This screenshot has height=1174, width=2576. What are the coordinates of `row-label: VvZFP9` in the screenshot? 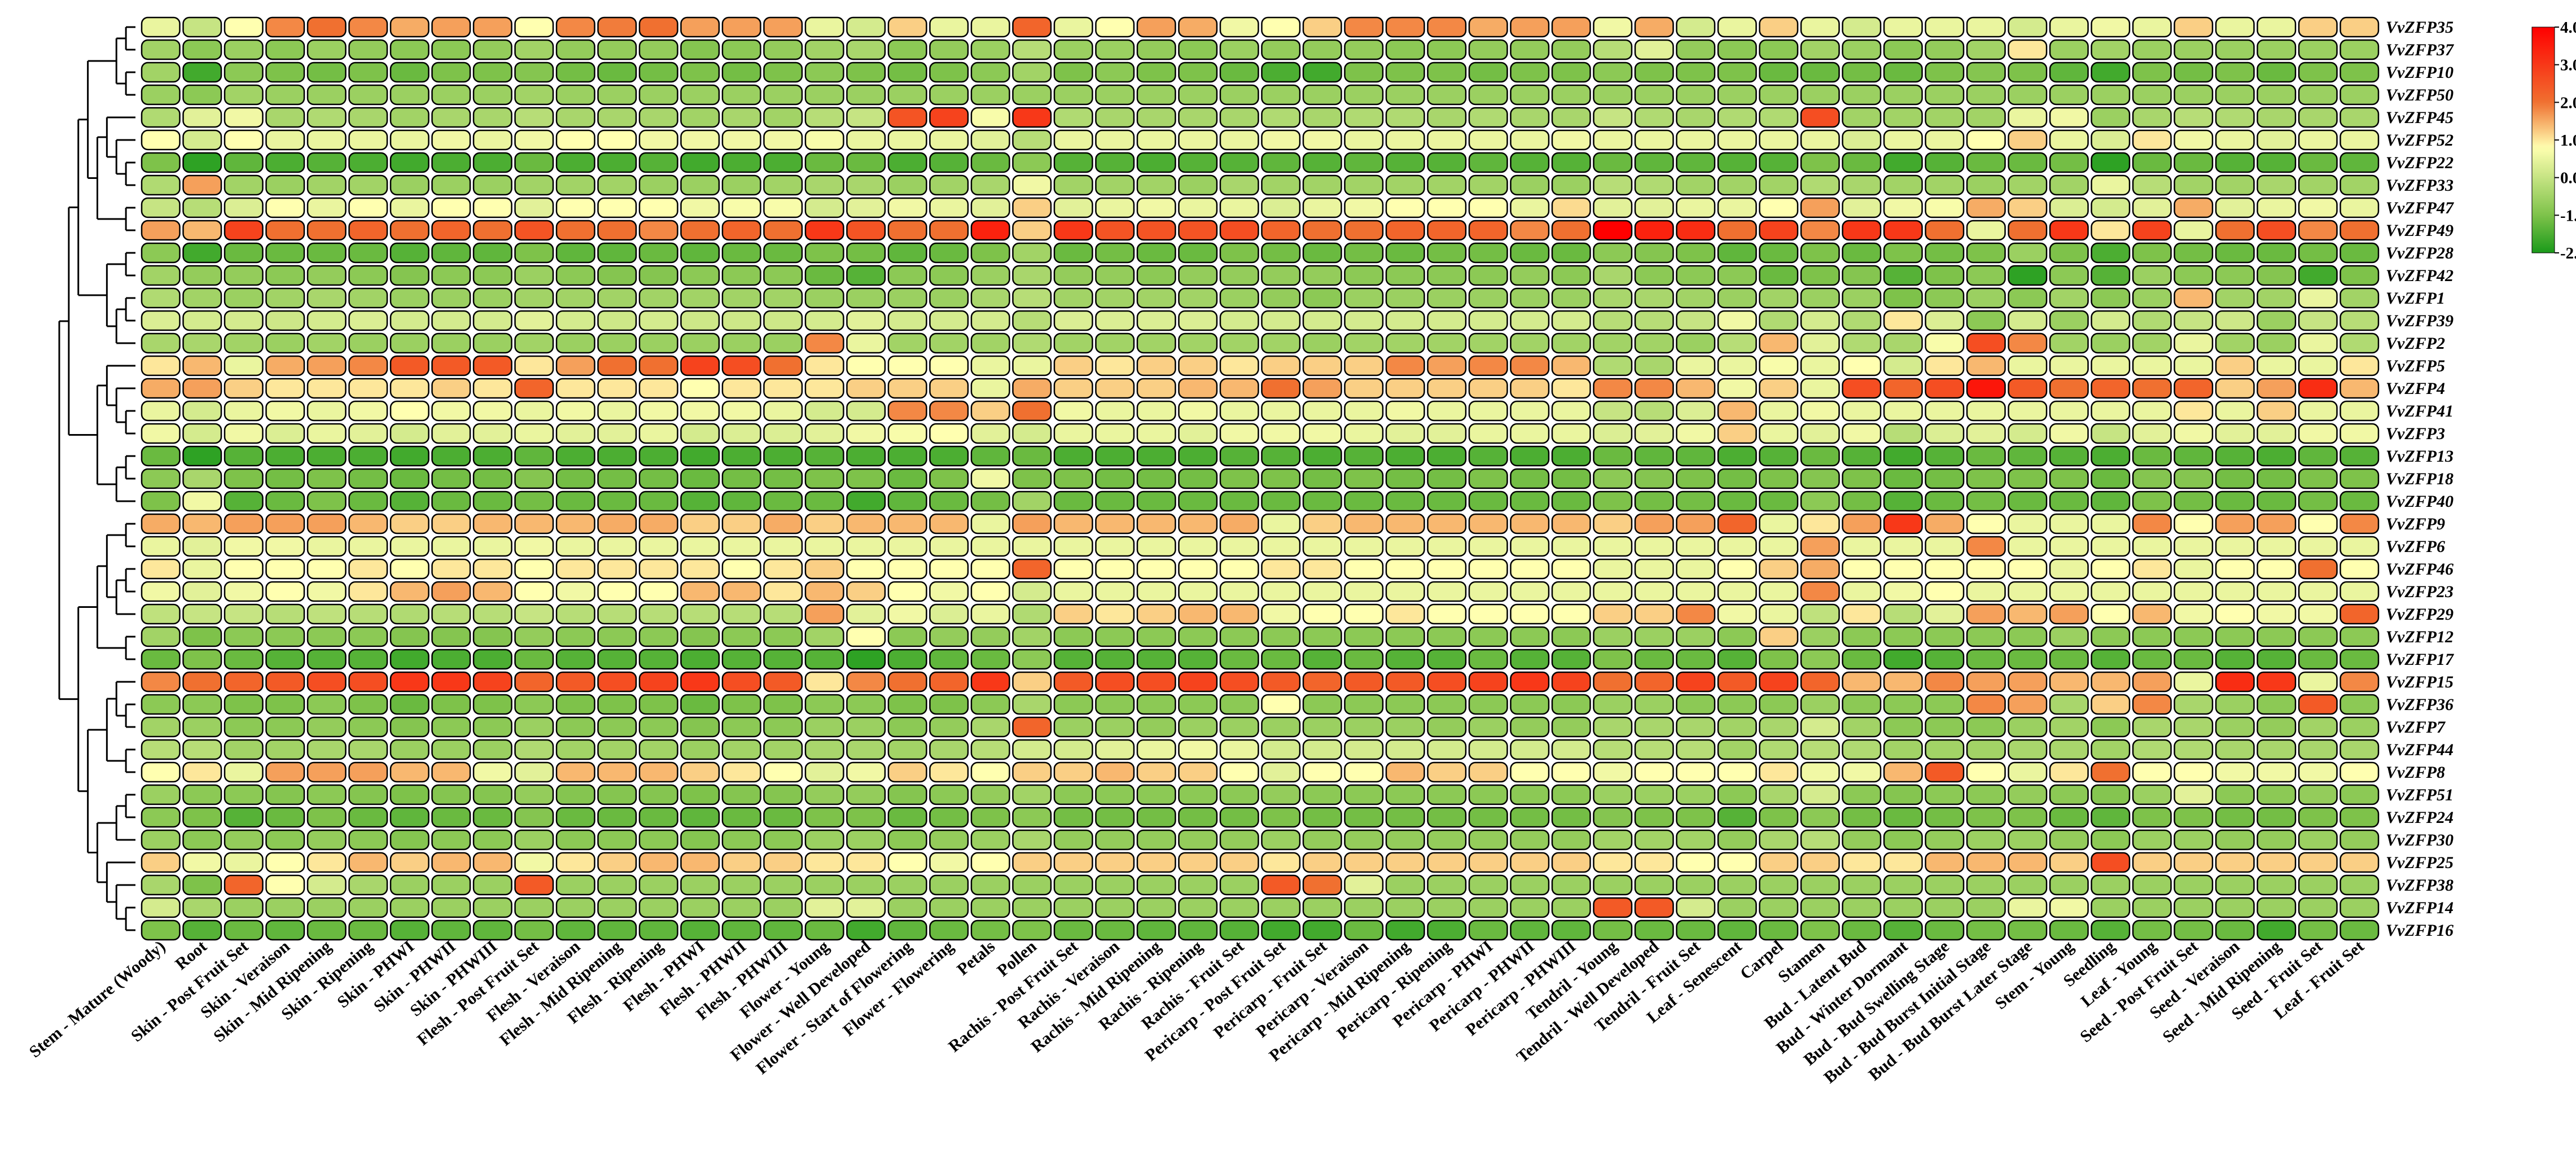 It's located at (2415, 524).